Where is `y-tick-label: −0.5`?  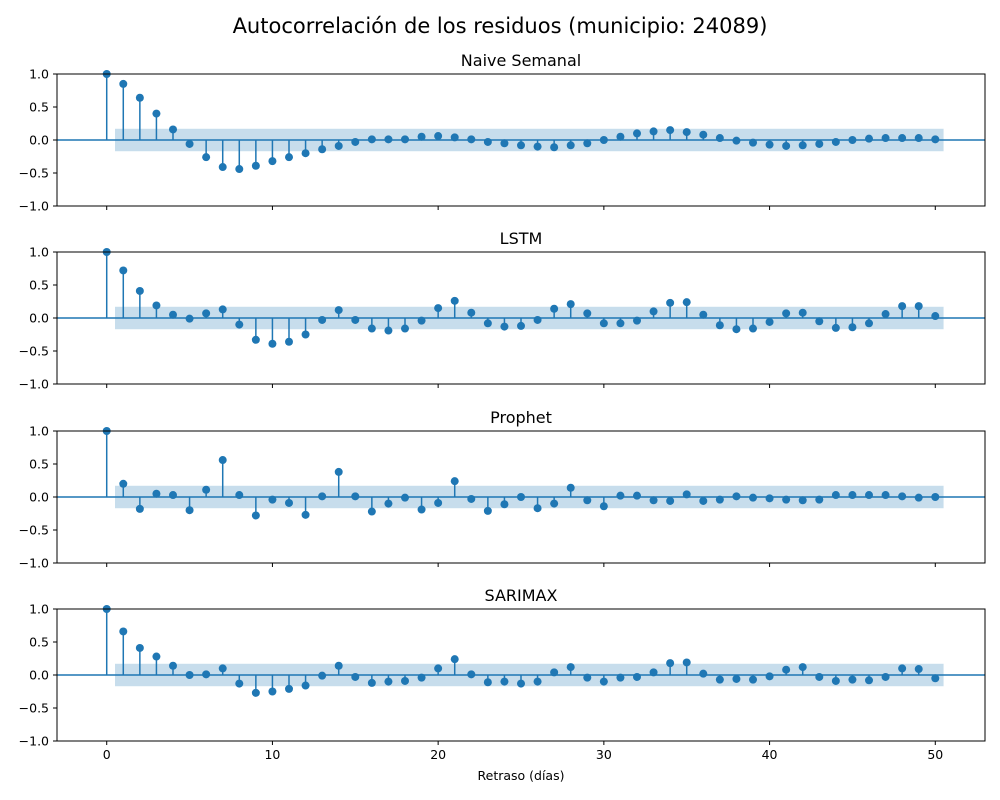
y-tick-label: −0.5 is located at coordinates (34, 351).